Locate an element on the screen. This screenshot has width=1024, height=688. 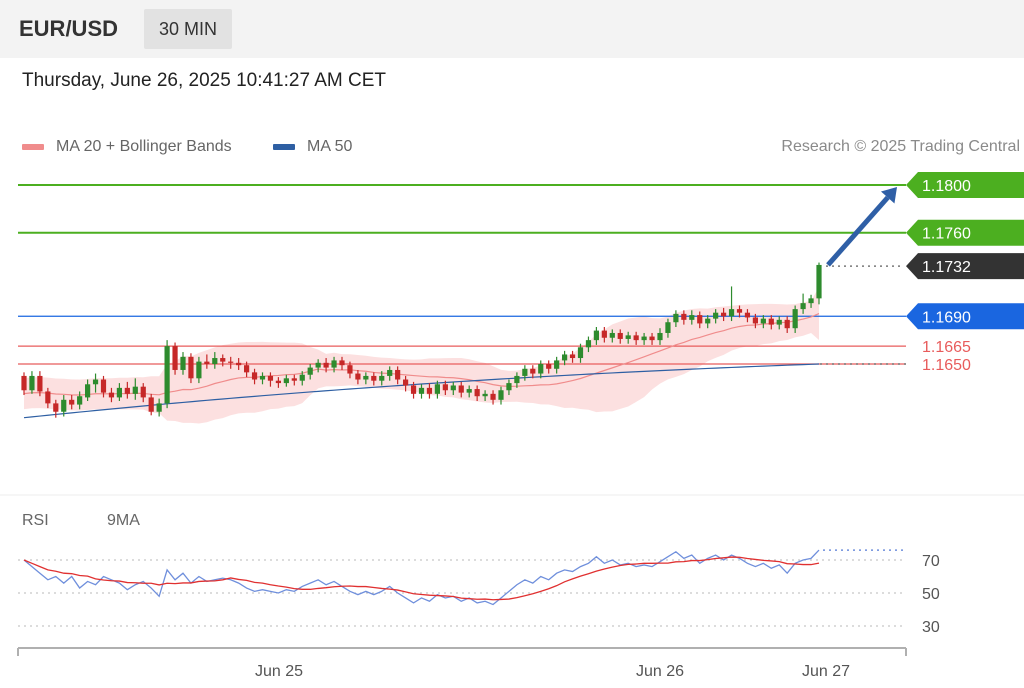
level-tag-1.1690 is located at coordinates (965, 316).